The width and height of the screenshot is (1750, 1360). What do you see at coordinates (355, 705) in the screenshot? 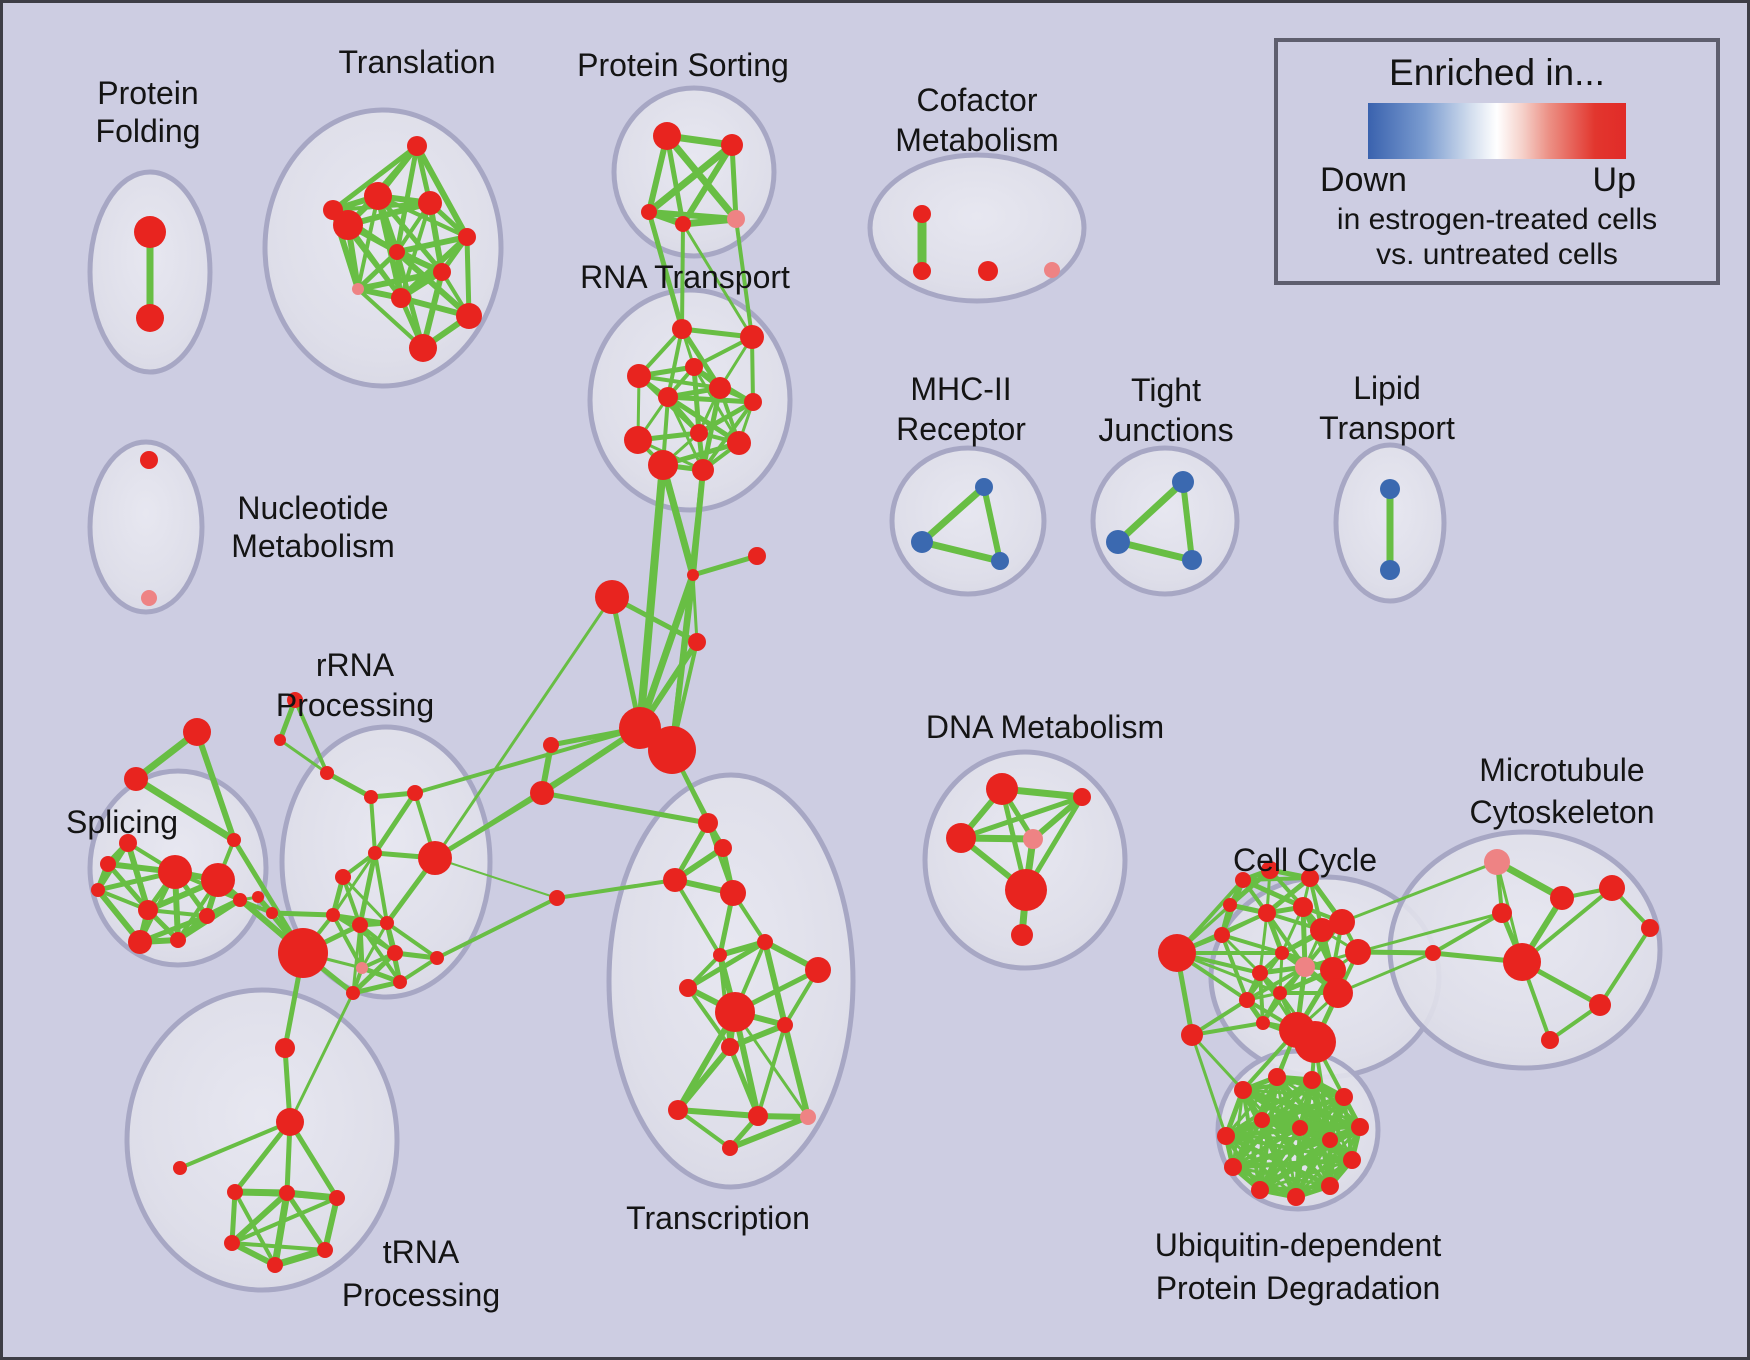
I see `cluster-label-rrna: Processing` at bounding box center [355, 705].